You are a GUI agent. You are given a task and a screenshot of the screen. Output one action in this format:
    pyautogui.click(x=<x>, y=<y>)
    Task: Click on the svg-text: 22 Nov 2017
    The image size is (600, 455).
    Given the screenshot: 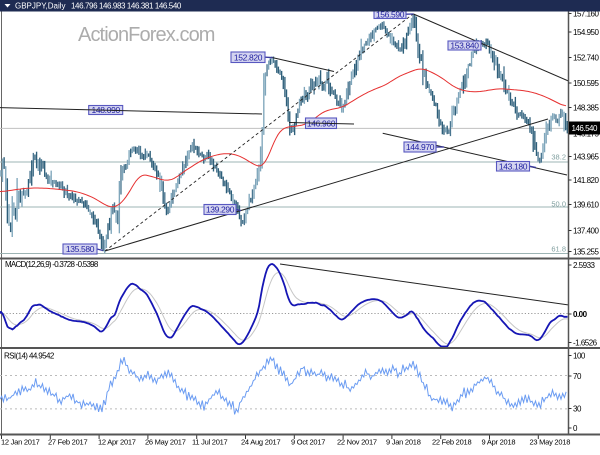 What is the action you would take?
    pyautogui.click(x=357, y=442)
    